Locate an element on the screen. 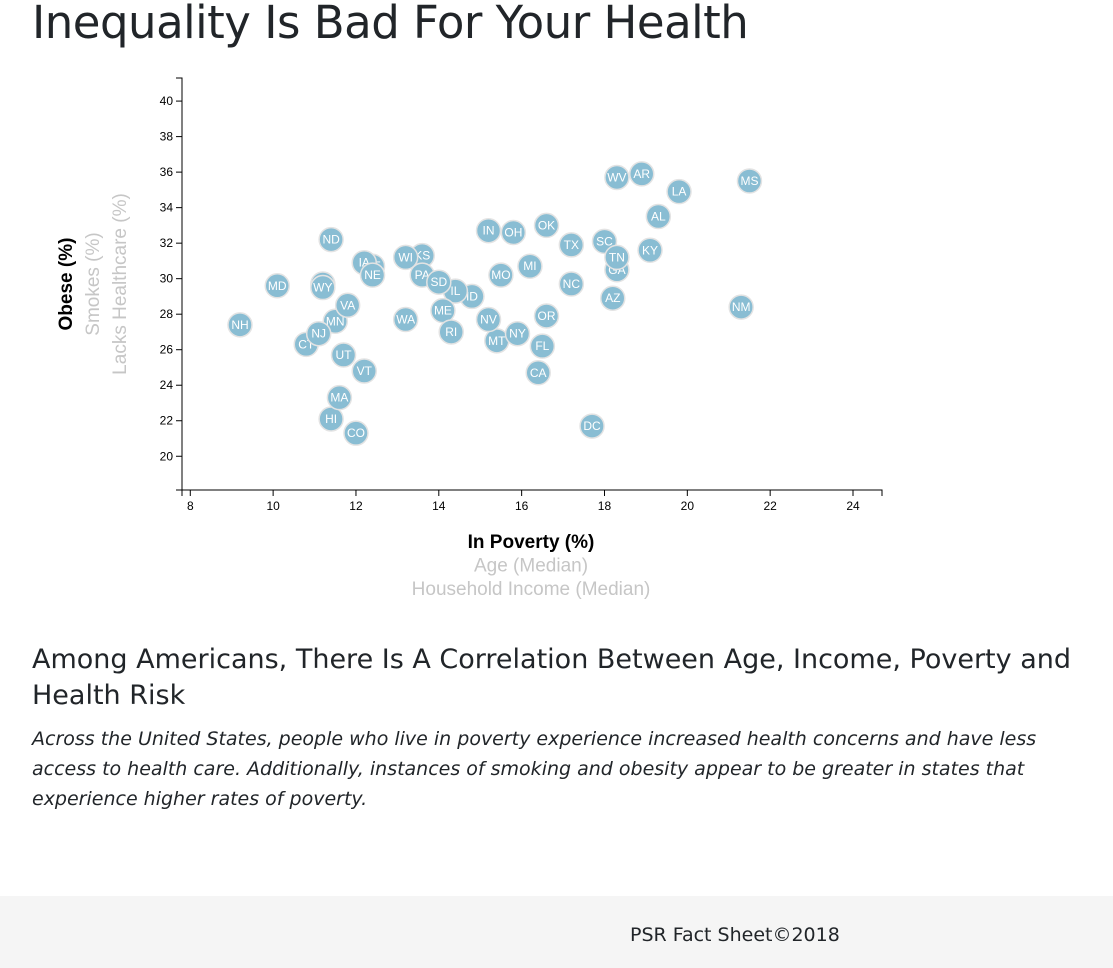  y-axis-labels: Obese (%) Smokes (%) Lacks Healthcare (%) is located at coordinates (93, 284).